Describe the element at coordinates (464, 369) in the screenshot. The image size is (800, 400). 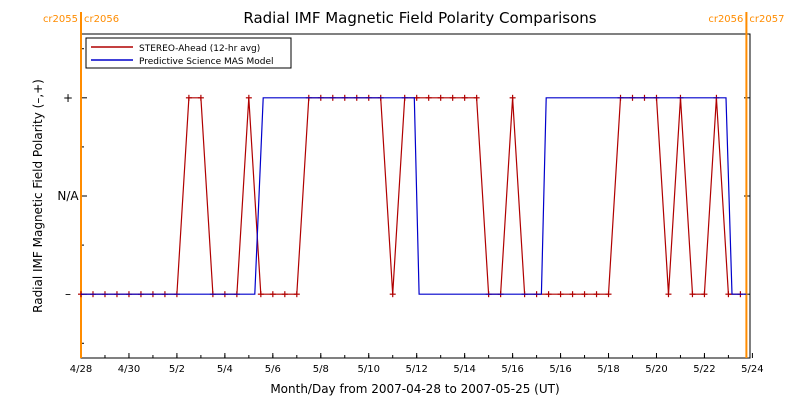
I see `x-tick-label: 5/14` at that location.